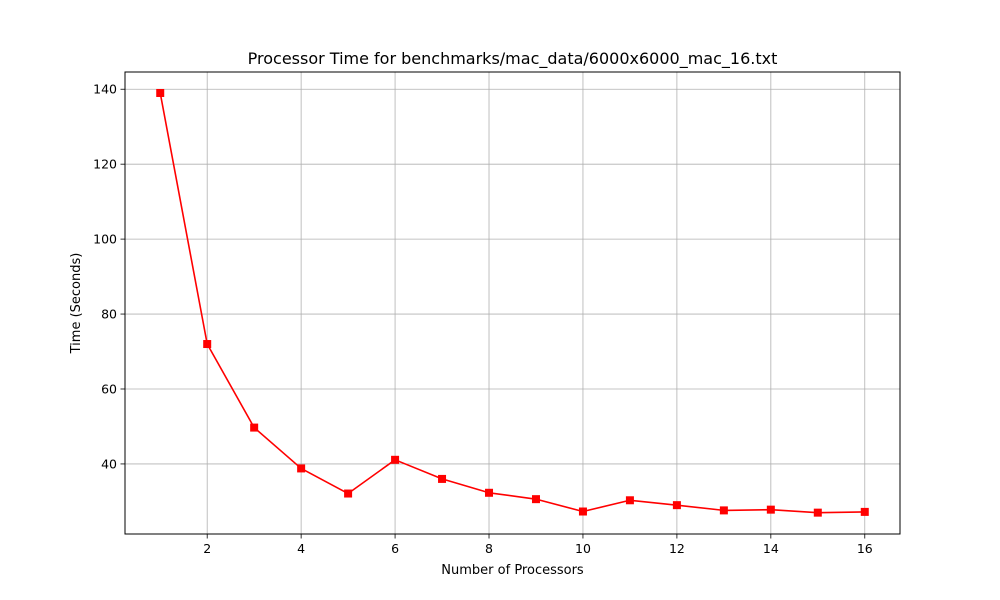 This screenshot has width=1000, height=600. Describe the element at coordinates (677, 548) in the screenshot. I see `x-tick-label: 12` at that location.